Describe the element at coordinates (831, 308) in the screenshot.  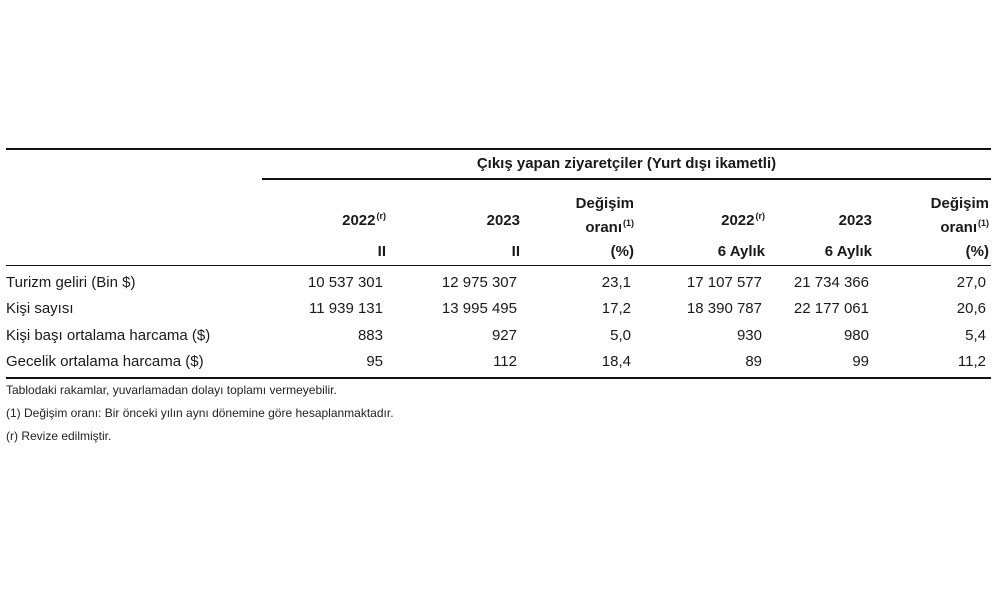
I see `table-cell: 22 177 061` at that location.